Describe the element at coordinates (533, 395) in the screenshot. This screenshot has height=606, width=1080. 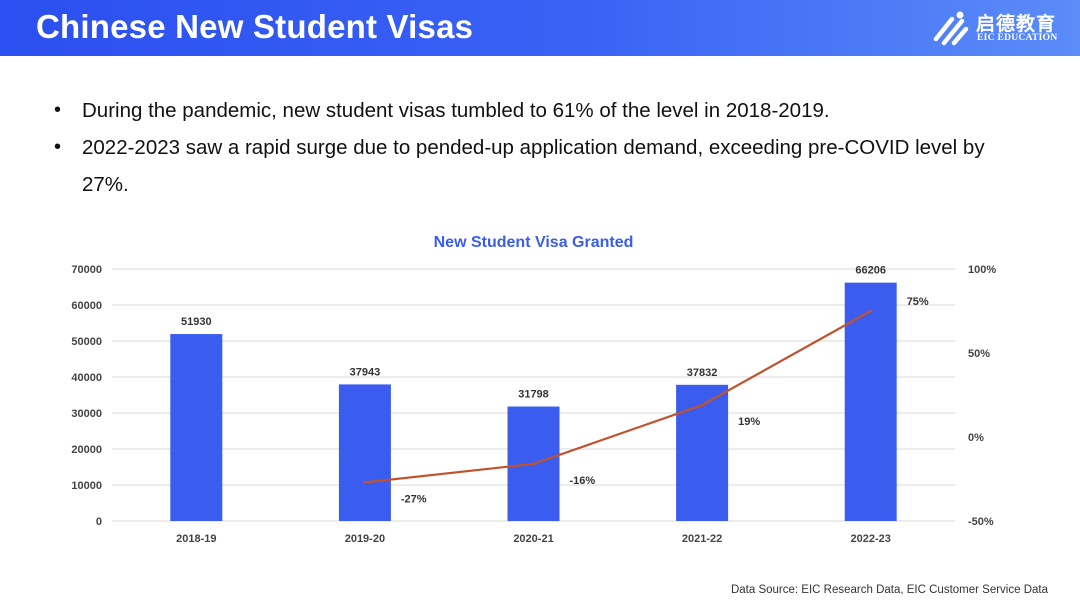
I see `bar-value-label: 31798` at that location.